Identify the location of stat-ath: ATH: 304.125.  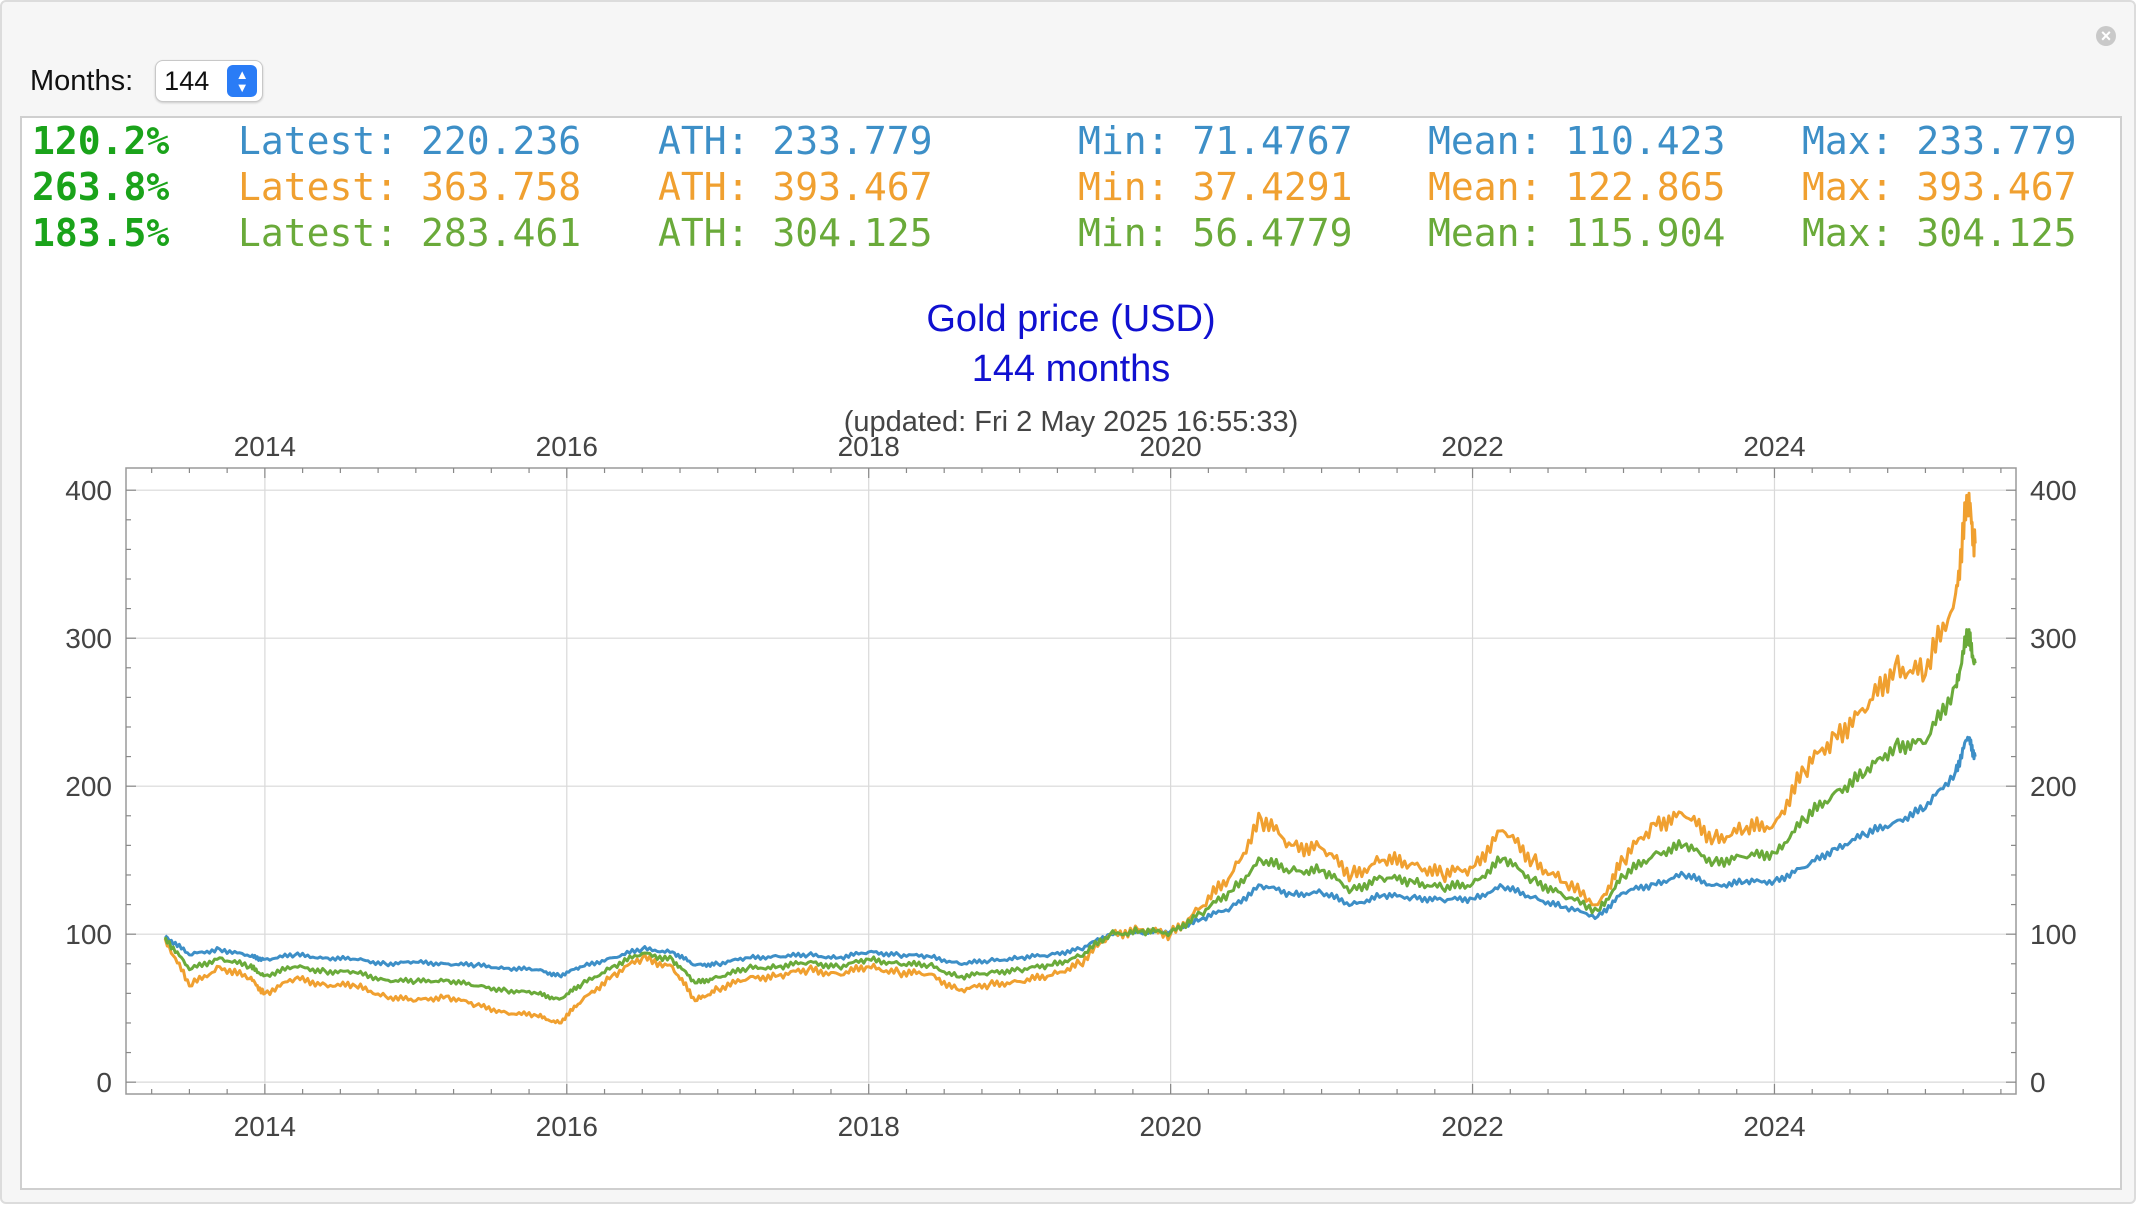
(795, 233).